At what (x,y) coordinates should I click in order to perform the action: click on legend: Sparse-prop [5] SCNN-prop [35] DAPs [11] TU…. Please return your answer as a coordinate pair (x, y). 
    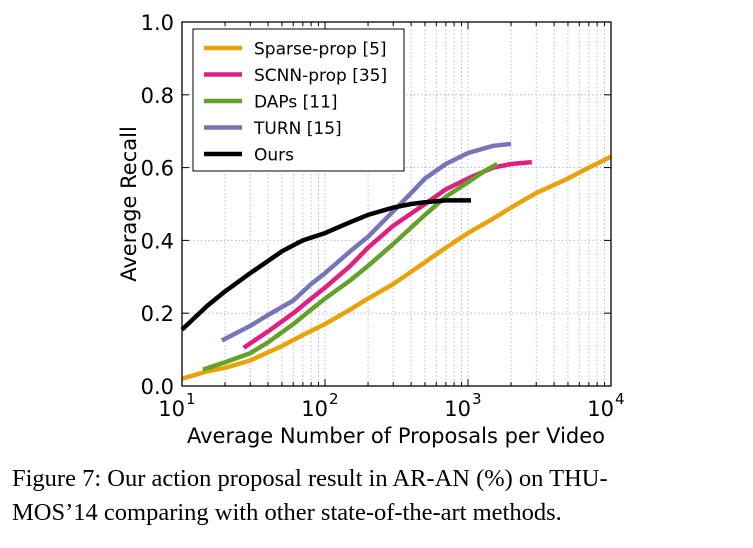
    Looking at the image, I should click on (298, 100).